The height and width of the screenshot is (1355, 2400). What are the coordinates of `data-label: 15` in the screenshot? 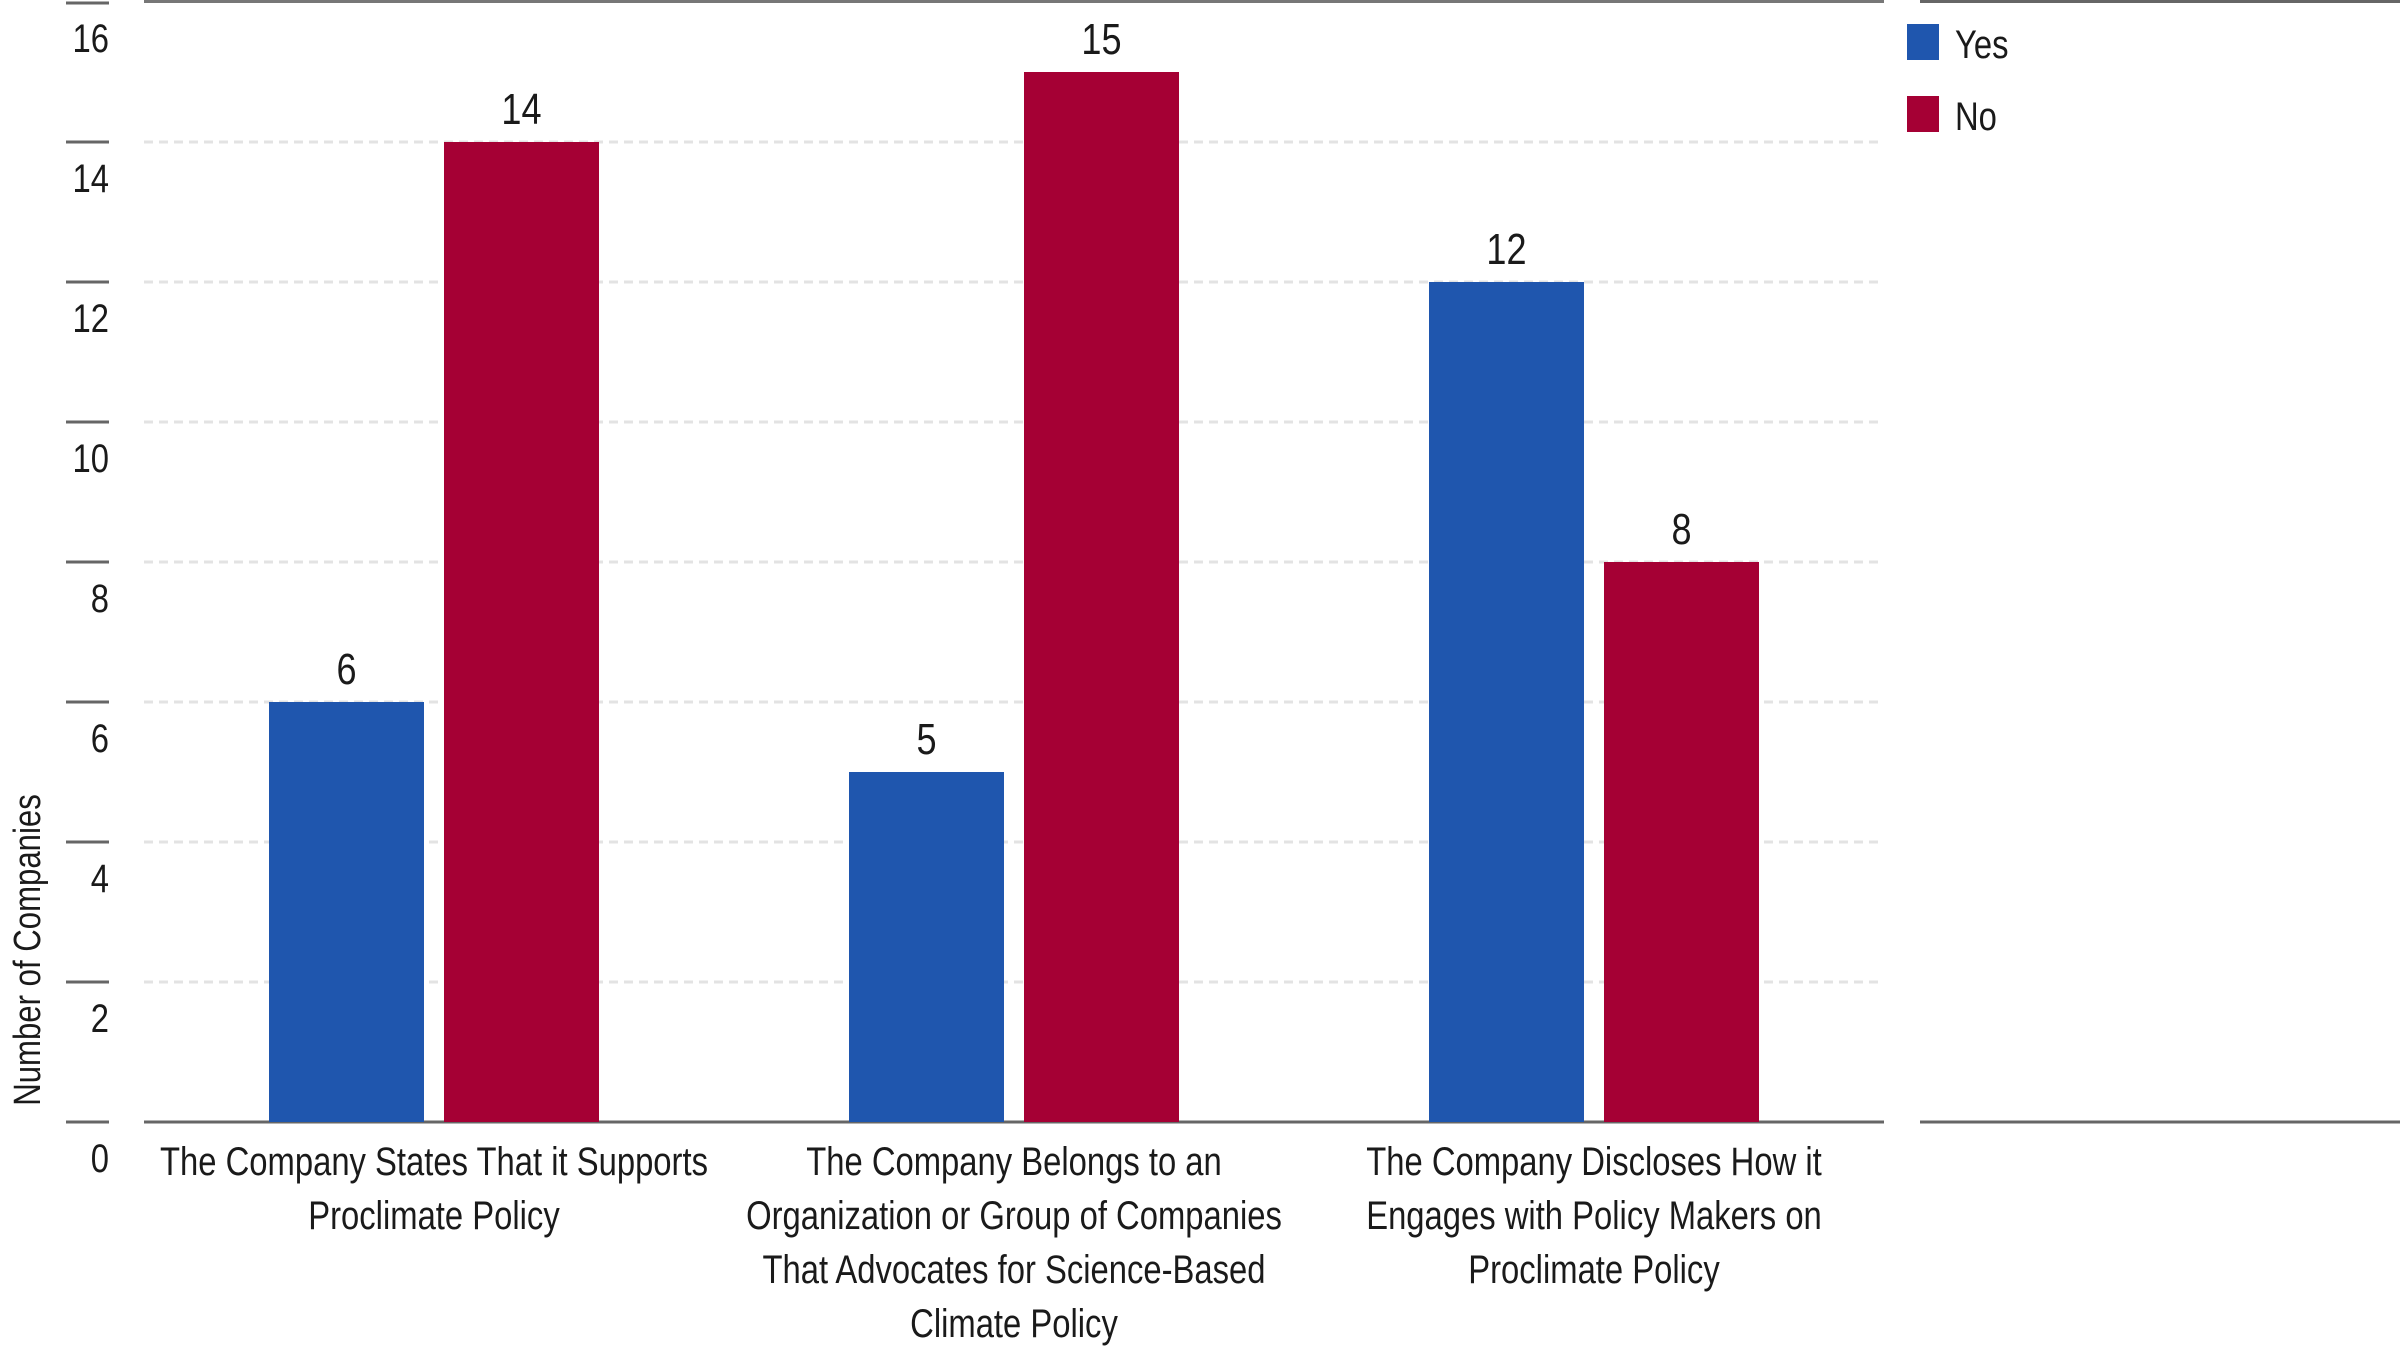 It's located at (1101, 39).